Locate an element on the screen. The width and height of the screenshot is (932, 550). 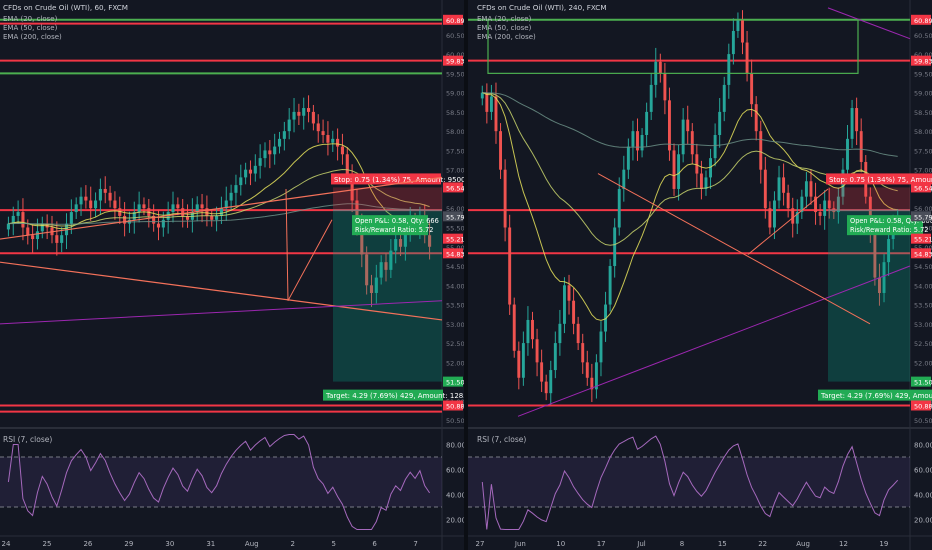
rsi-band-fill is located at coordinates (221, 482).